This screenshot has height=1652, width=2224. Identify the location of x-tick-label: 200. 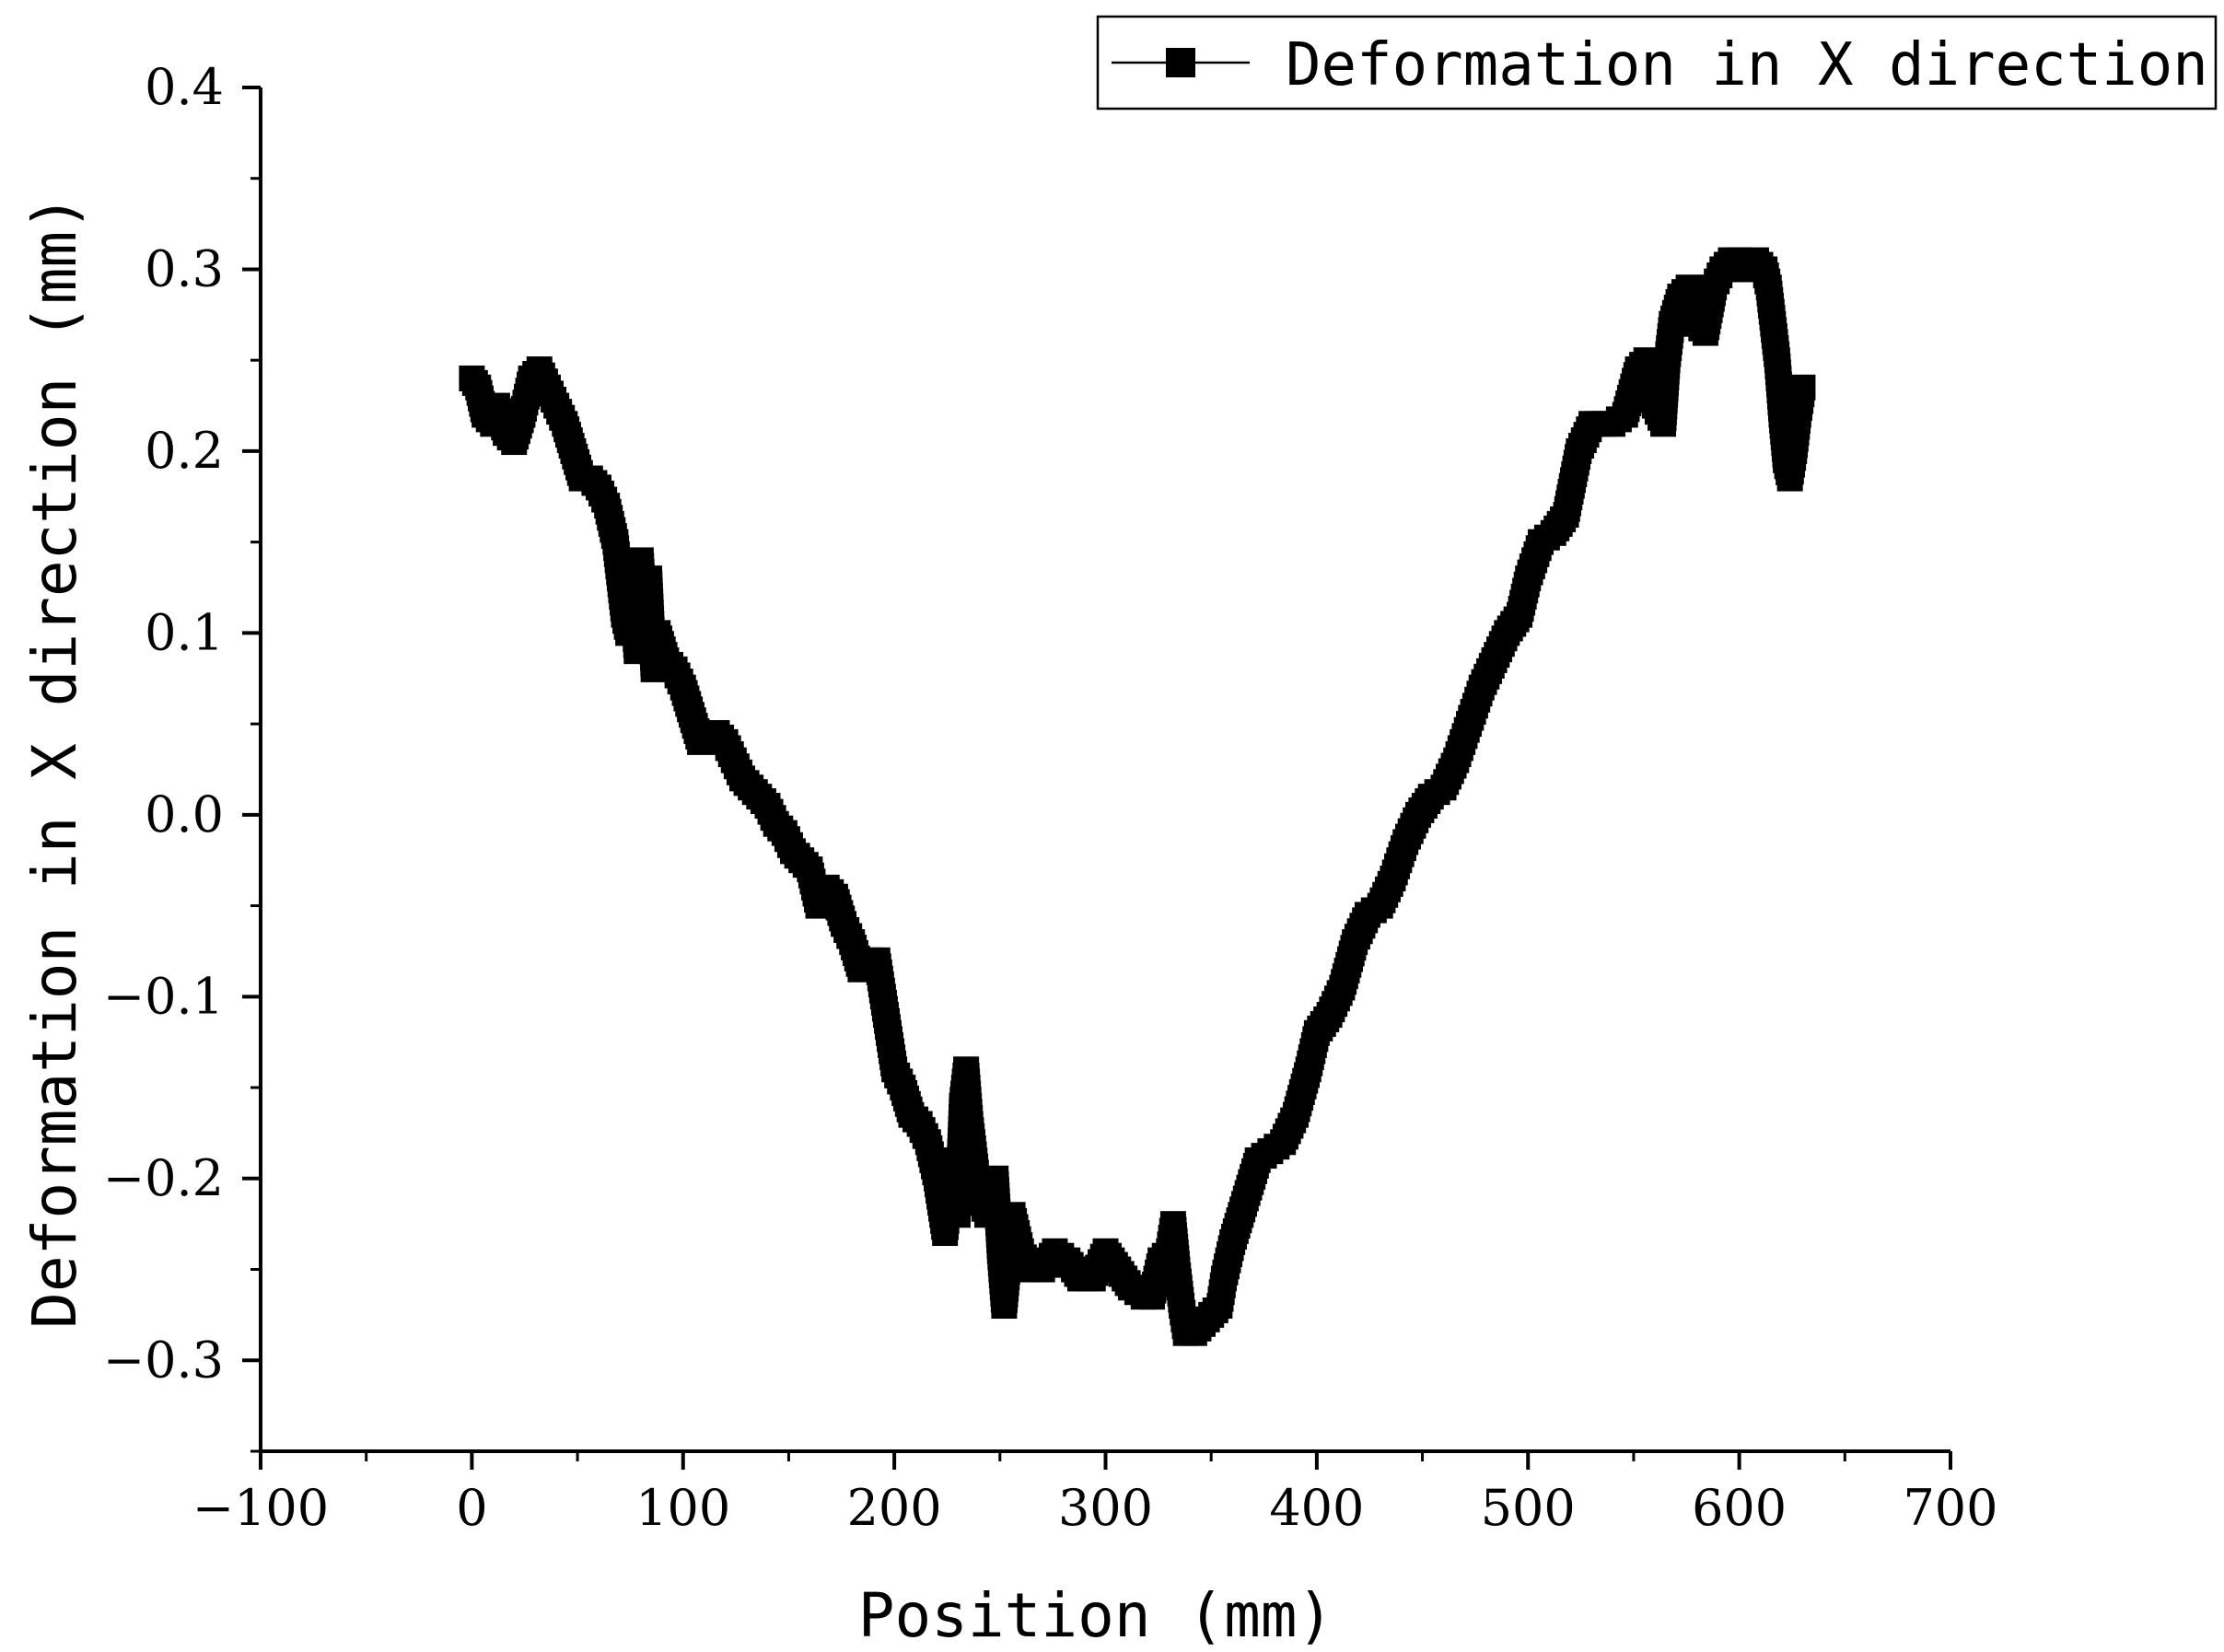
(894, 1508).